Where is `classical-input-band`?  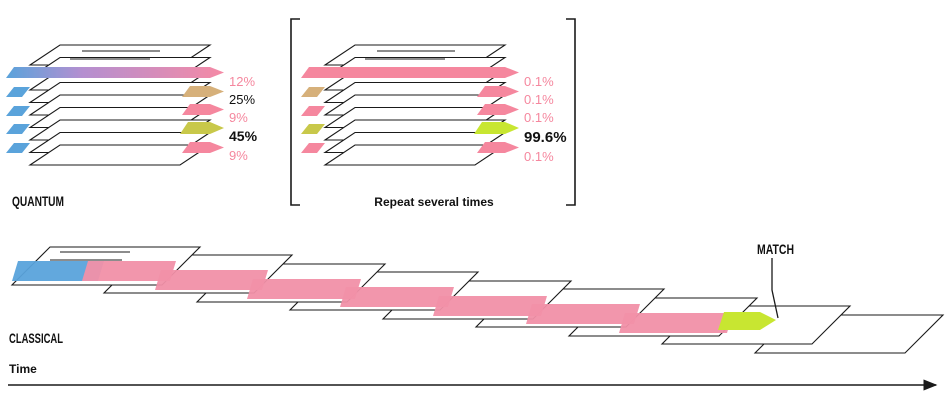
classical-input-band is located at coordinates (58, 271).